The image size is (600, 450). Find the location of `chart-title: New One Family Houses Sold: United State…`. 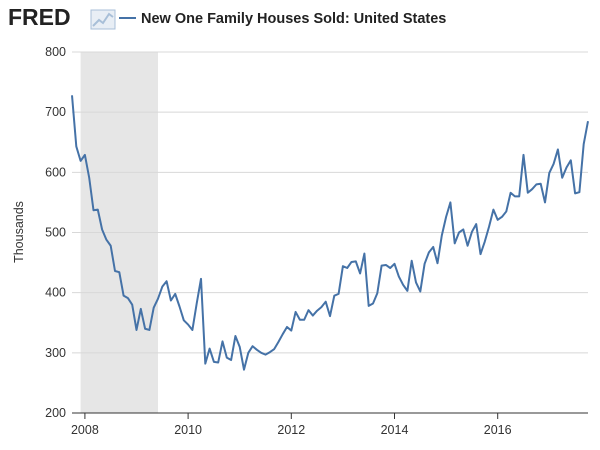

chart-title: New One Family Houses Sold: United State… is located at coordinates (293, 19).